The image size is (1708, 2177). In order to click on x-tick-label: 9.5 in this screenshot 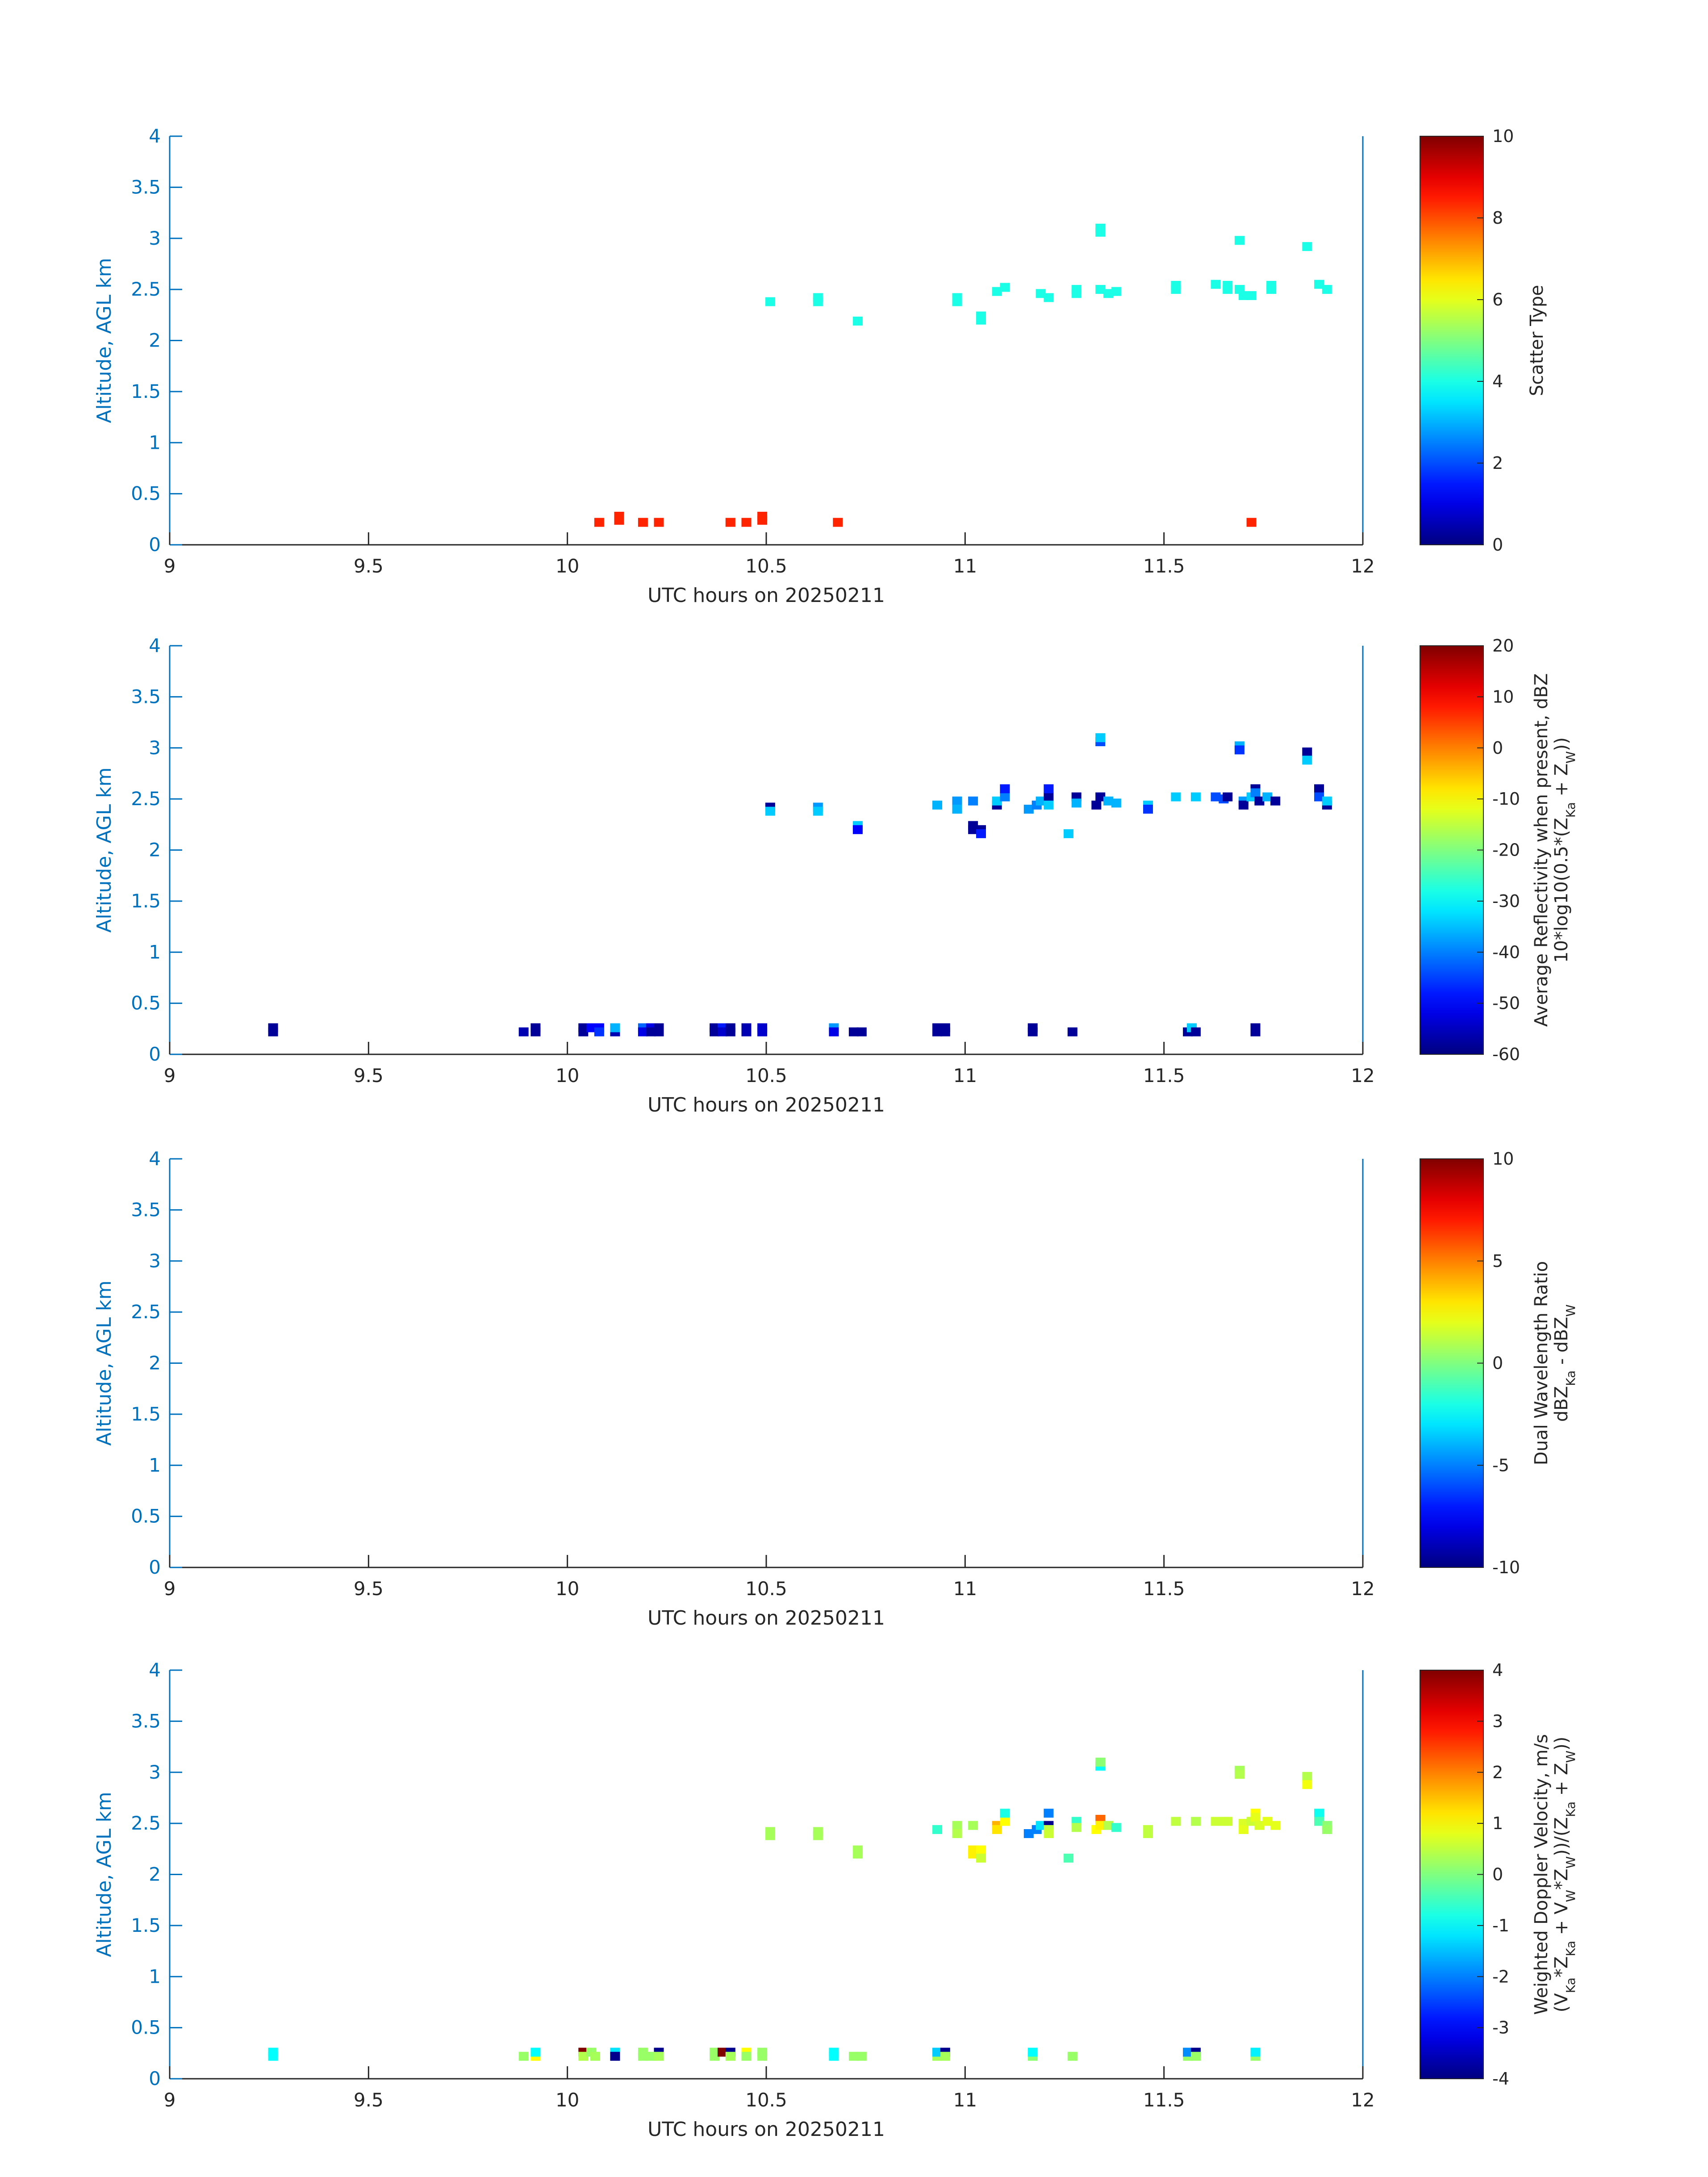, I will do `click(369, 1075)`.